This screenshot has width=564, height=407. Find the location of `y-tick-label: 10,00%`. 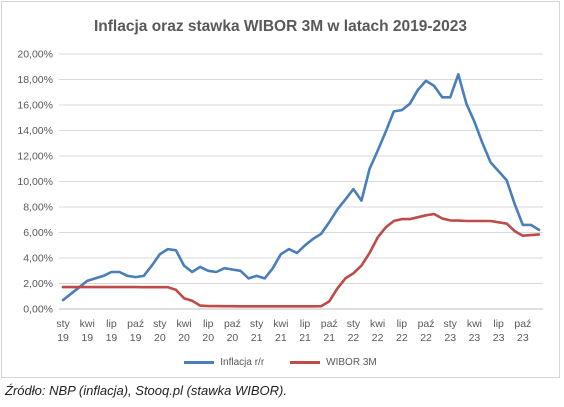

y-tick-label: 10,00% is located at coordinates (35, 182).